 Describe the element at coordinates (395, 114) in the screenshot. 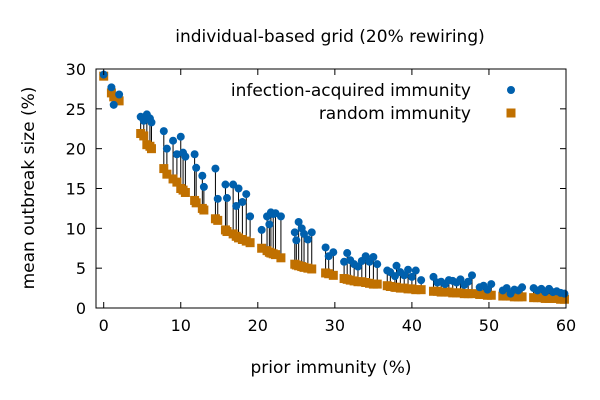

I see `legend-label-random: random immunity` at that location.